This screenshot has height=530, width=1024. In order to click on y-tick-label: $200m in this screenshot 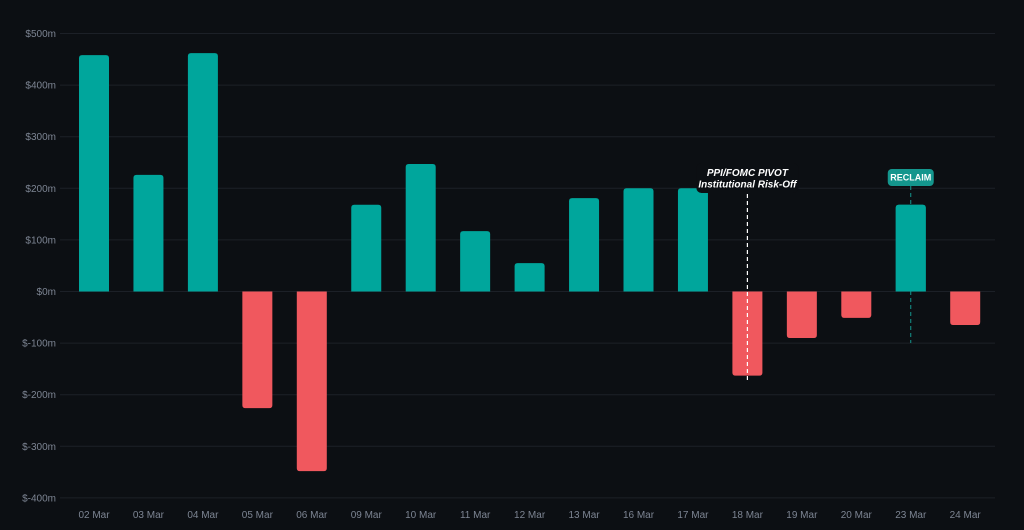, I will do `click(40, 189)`.